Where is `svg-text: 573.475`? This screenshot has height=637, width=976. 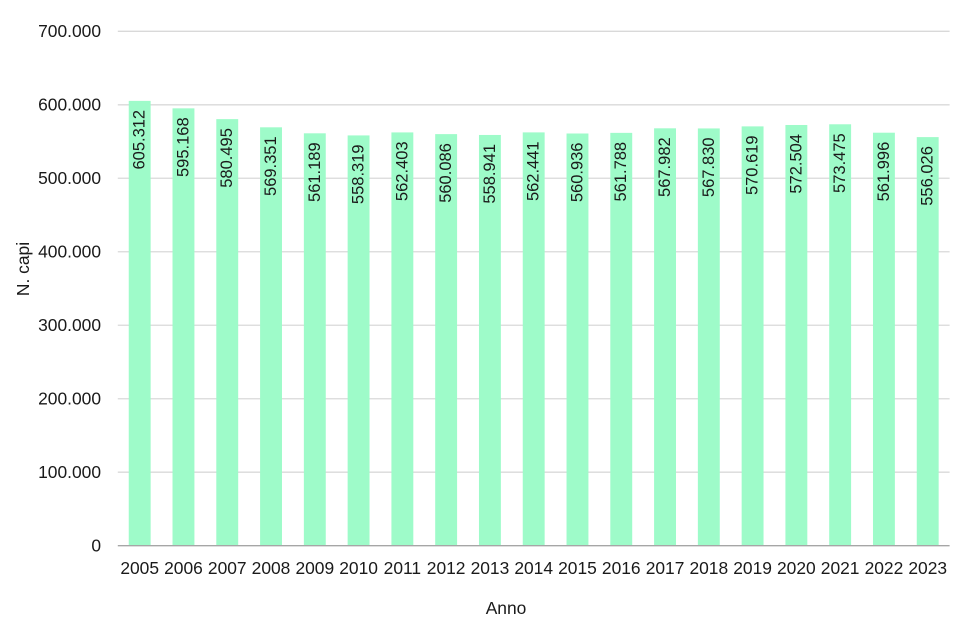 svg-text: 573.475 is located at coordinates (840, 163).